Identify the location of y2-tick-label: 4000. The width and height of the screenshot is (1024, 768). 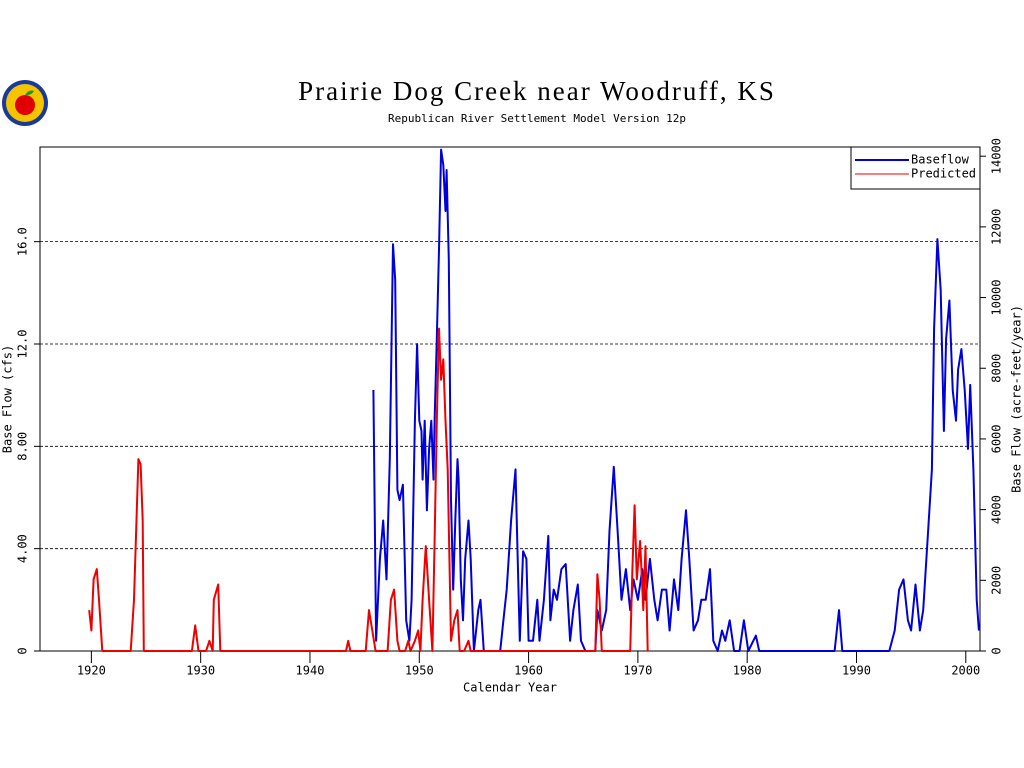
(997, 509).